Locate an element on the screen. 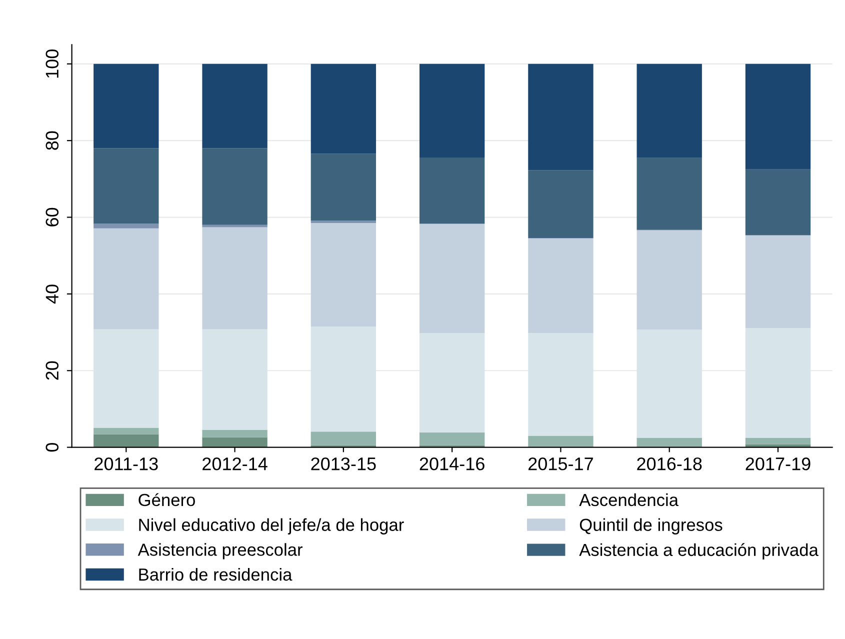  x-tick-label: 2017-19 is located at coordinates (778, 464).